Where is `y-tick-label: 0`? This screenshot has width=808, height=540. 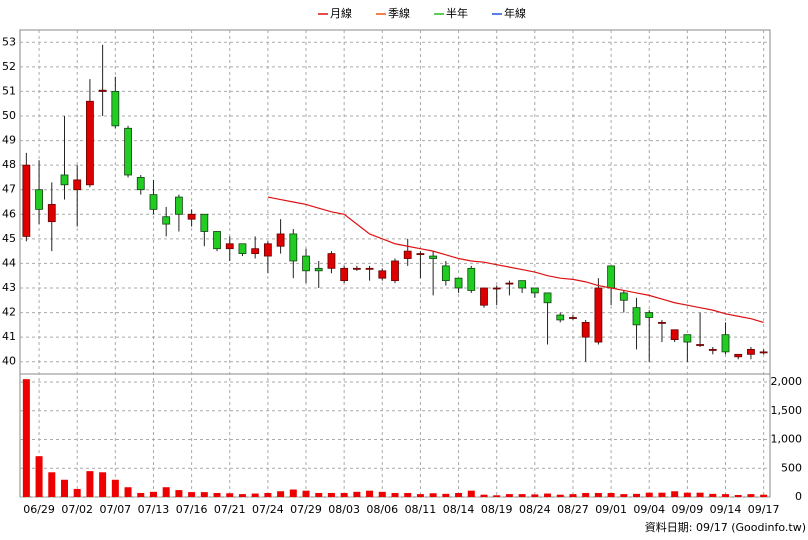
y-tick-label: 0 is located at coordinates (798, 496).